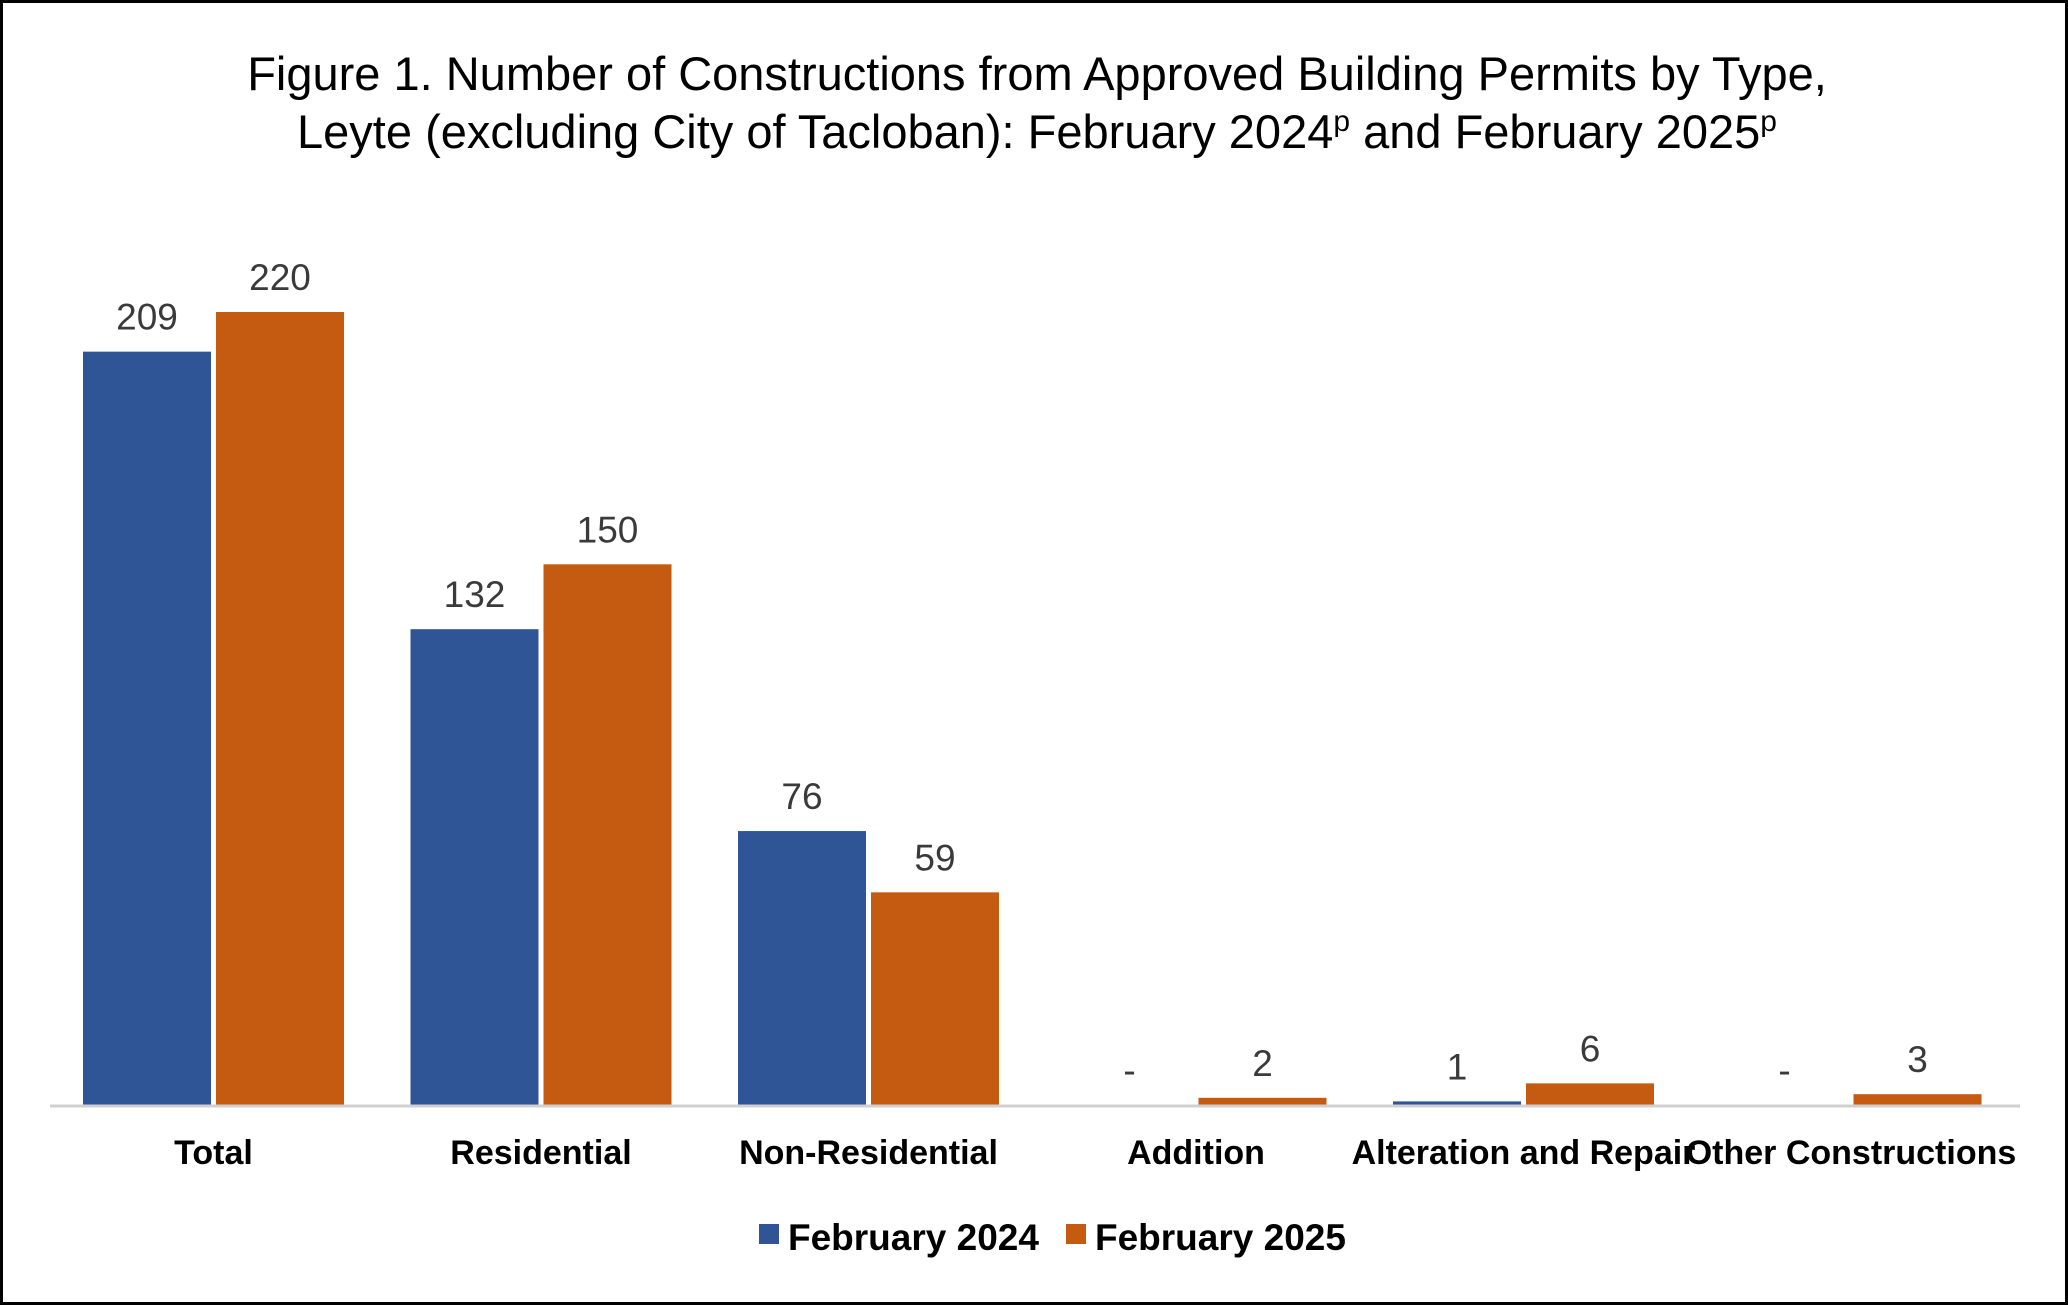  I want to click on data-label-alteration-and-repair-february-2025: 6, so click(1590, 1048).